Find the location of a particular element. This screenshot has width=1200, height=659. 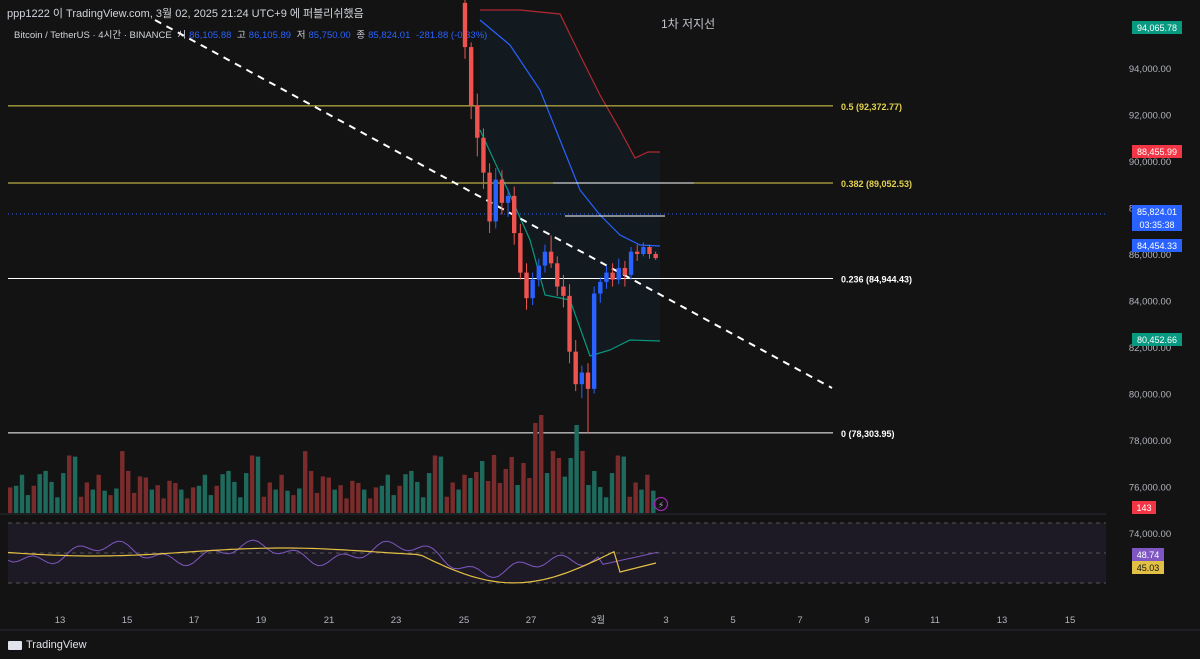

time-tick-label: 9 is located at coordinates (866, 620).